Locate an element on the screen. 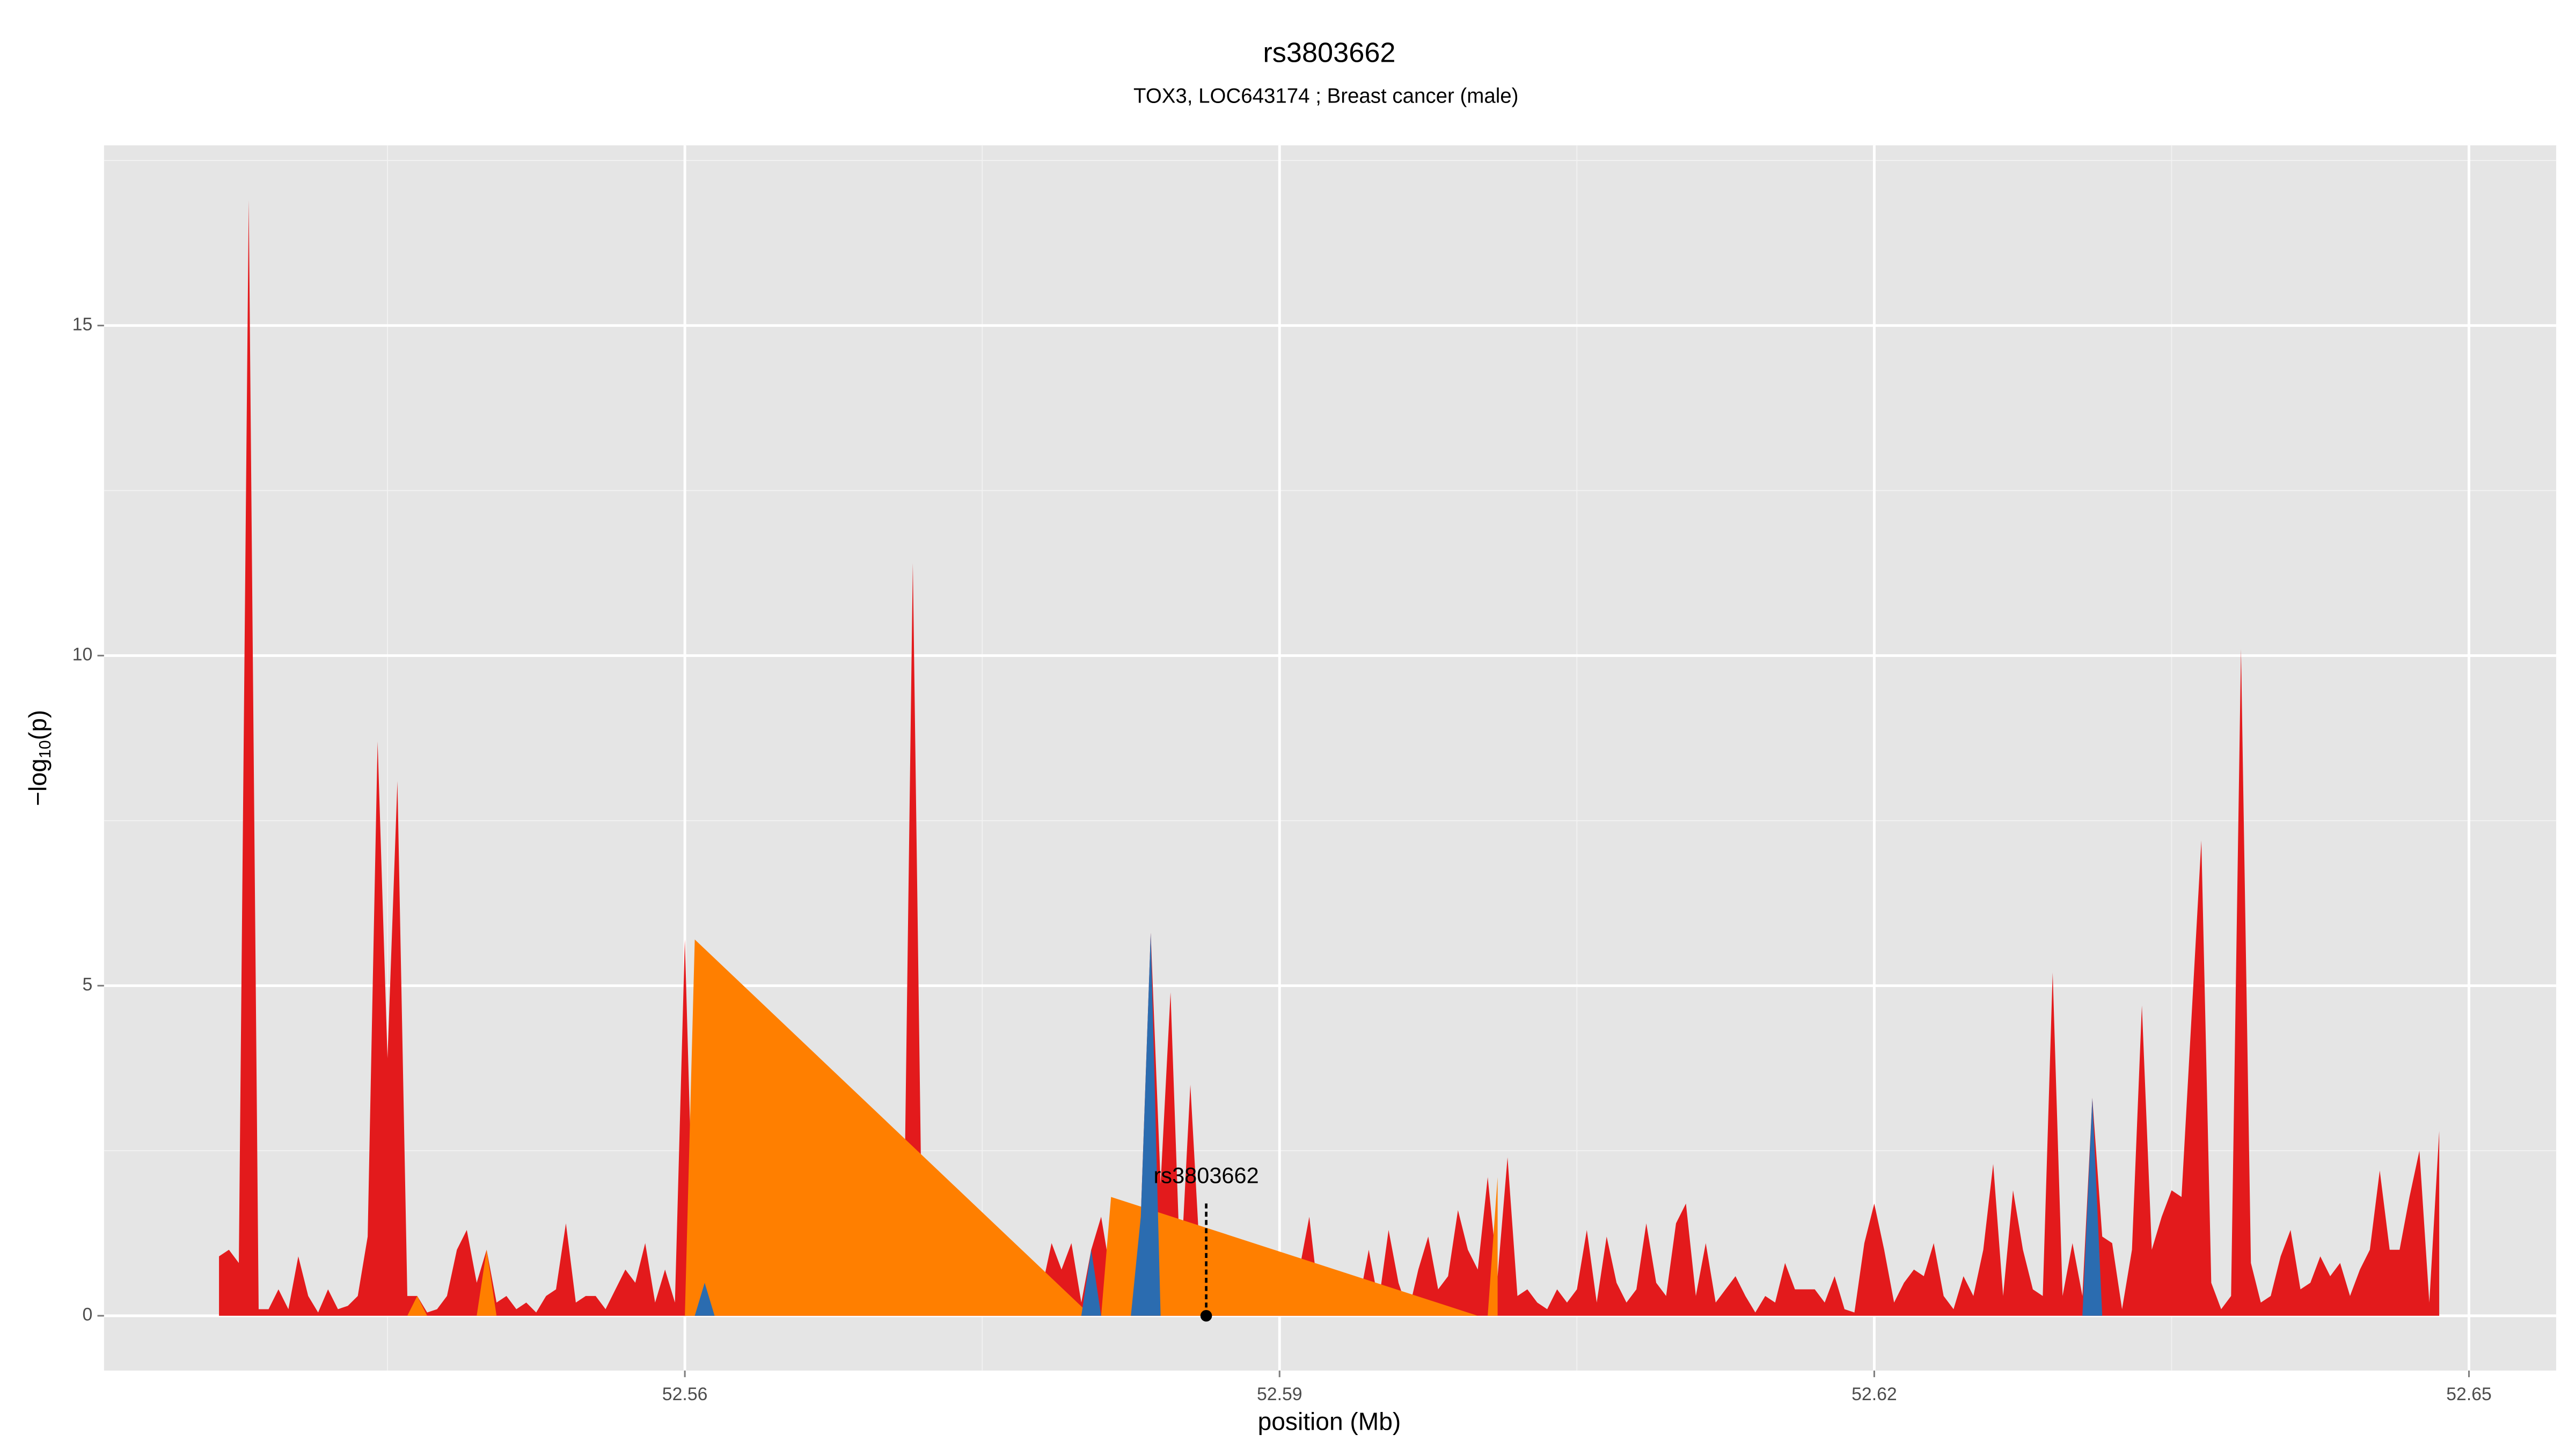 This screenshot has width=2576, height=1449. y-tick-label: 10 is located at coordinates (82, 655).